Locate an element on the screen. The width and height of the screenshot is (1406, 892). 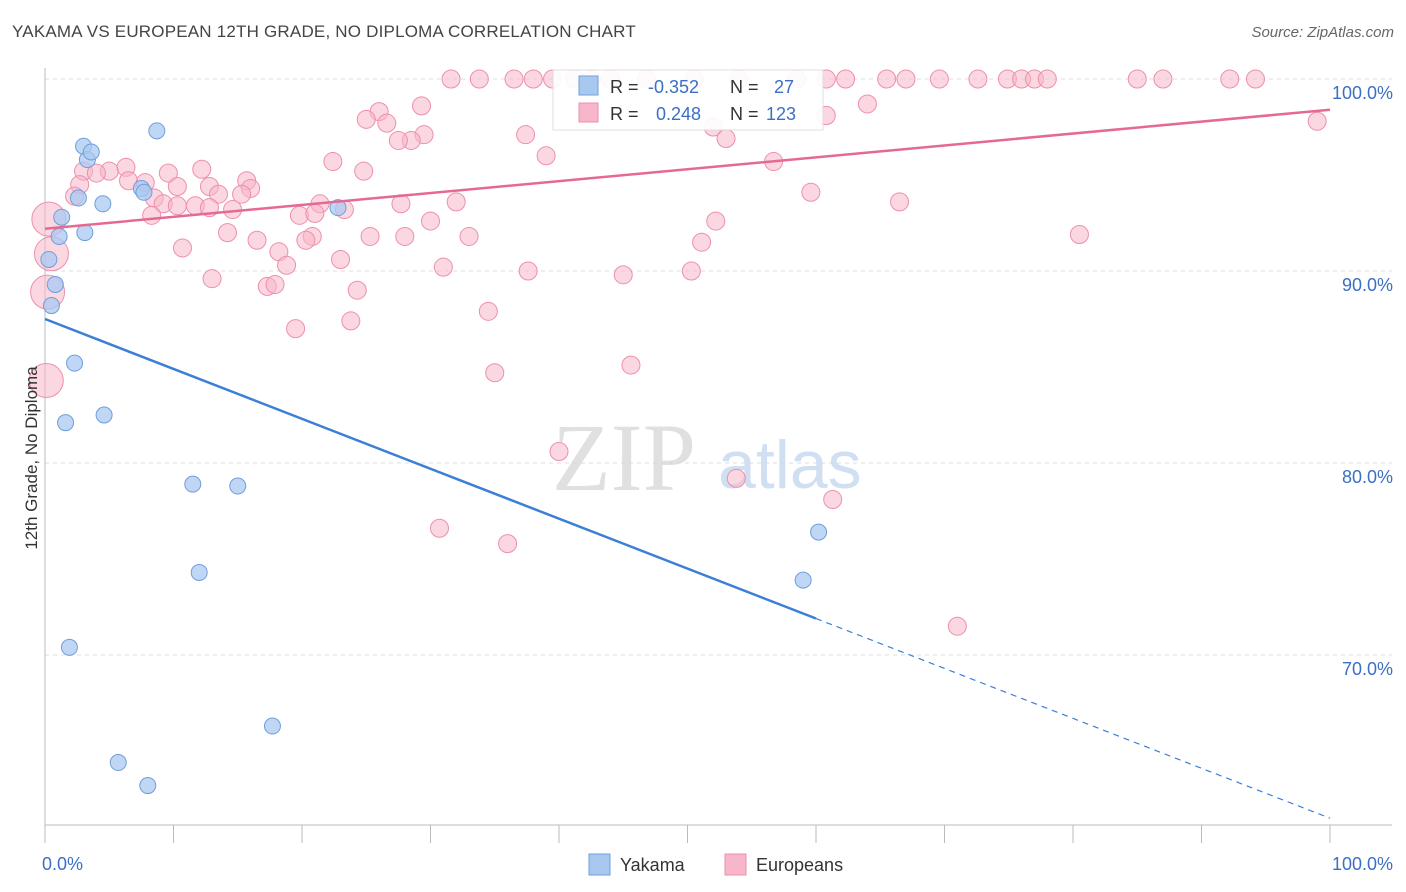
y-tick-labels: 70.0% 80.0% 90.0% 100.0% is located at coordinates (1362, 381).